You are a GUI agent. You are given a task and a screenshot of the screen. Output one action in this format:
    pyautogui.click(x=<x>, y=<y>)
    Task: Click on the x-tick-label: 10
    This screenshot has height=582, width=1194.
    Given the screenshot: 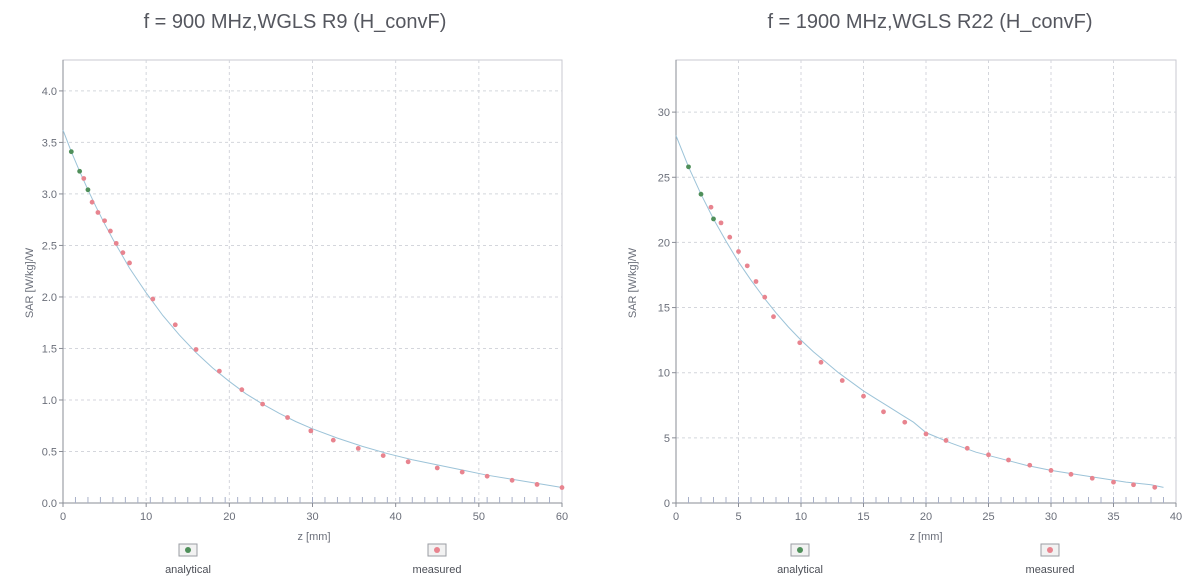 What is the action you would take?
    pyautogui.click(x=146, y=517)
    